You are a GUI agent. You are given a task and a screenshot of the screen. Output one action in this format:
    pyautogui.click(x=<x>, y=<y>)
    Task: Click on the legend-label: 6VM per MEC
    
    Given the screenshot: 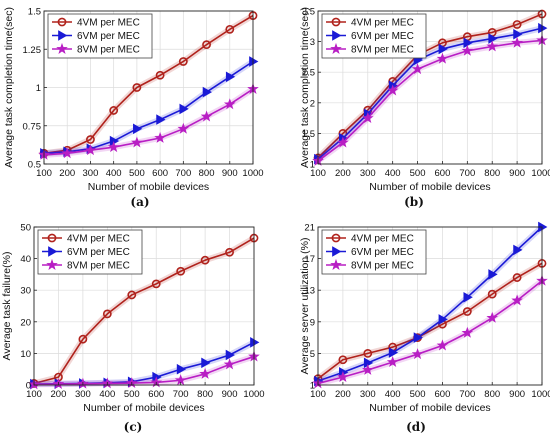 What is the action you would take?
    pyautogui.click(x=98, y=252)
    